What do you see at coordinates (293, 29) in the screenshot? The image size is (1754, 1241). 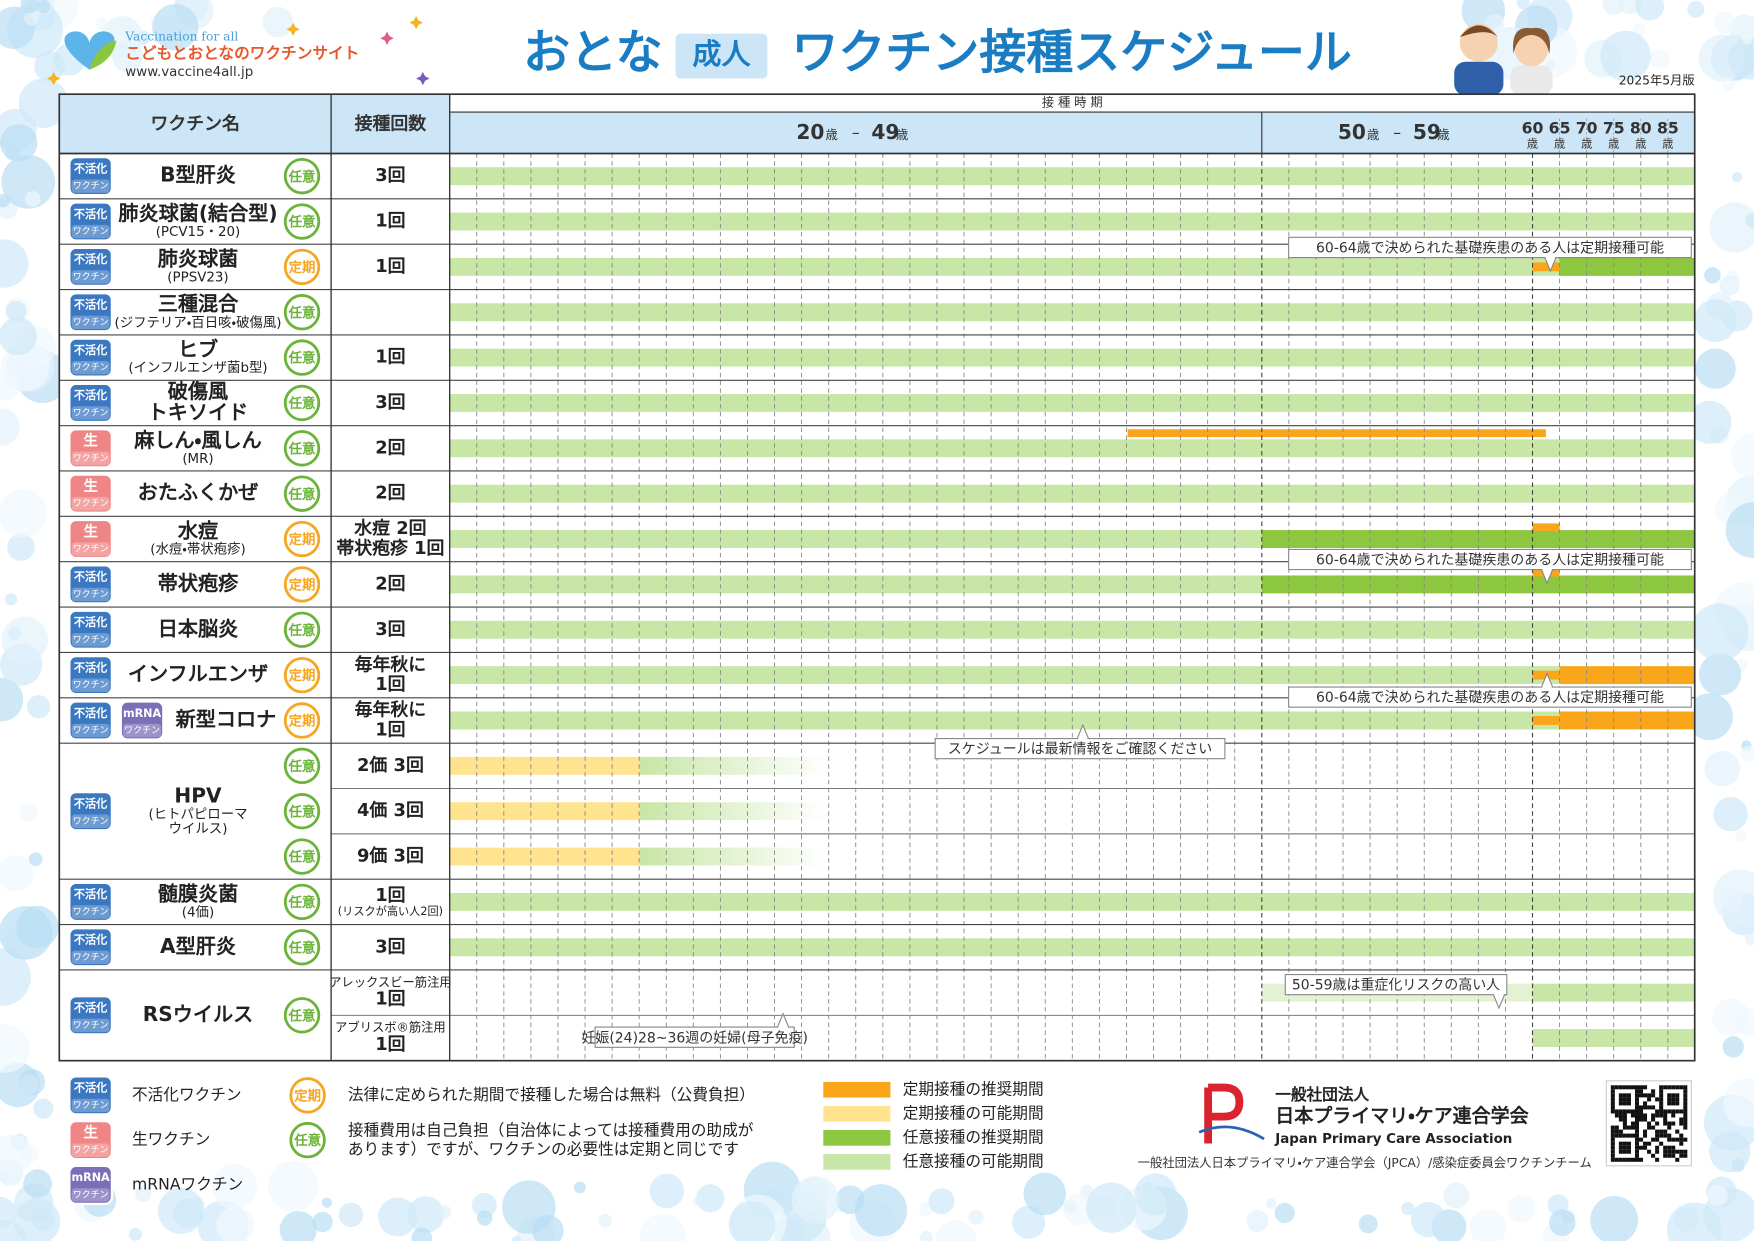 I see `star` at bounding box center [293, 29].